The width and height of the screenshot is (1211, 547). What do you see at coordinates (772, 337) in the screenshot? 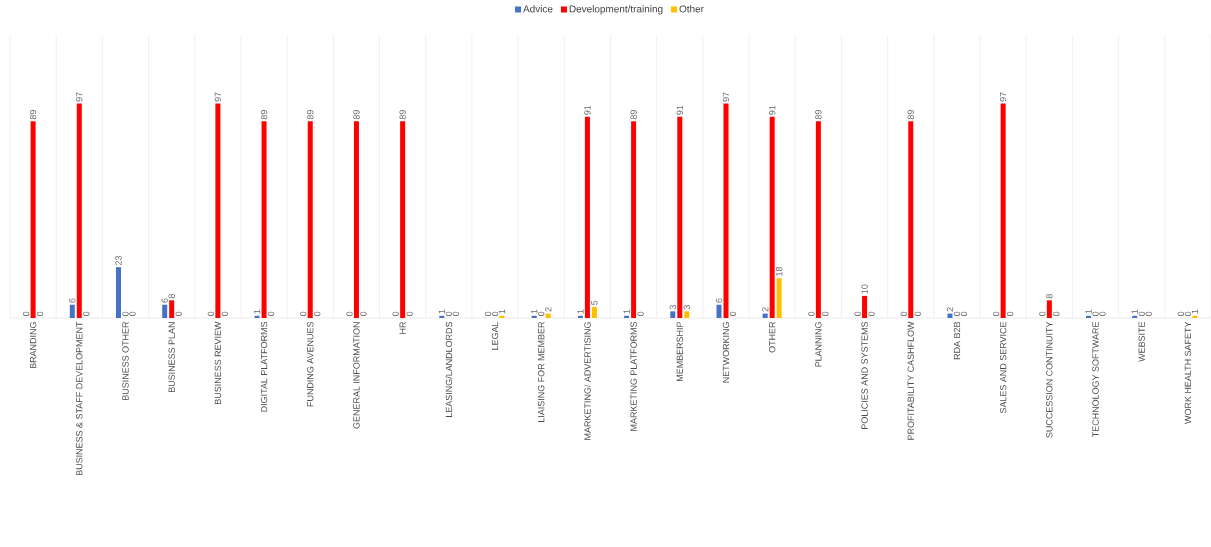
I see `x-tick-label: OTHER` at bounding box center [772, 337].